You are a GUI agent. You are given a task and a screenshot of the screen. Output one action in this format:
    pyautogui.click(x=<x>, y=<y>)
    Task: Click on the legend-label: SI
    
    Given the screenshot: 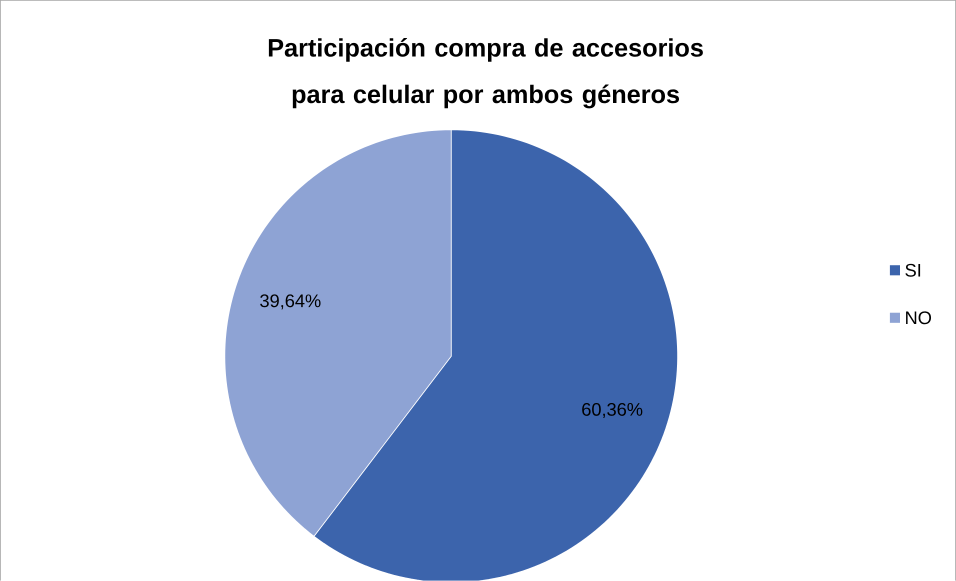 What is the action you would take?
    pyautogui.click(x=912, y=270)
    